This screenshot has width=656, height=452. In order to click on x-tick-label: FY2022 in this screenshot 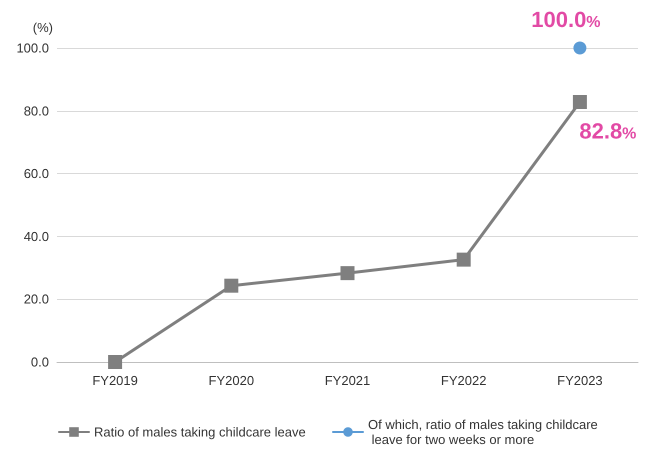, I will do `click(463, 380)`.